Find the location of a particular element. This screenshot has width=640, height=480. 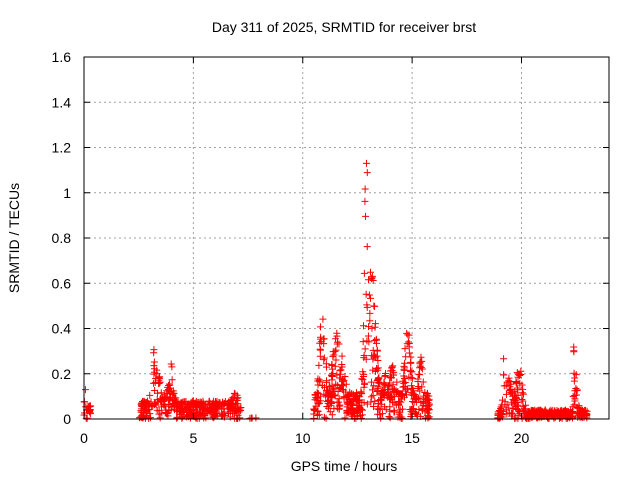

y-tick-label: 1.2 is located at coordinates (62, 148).